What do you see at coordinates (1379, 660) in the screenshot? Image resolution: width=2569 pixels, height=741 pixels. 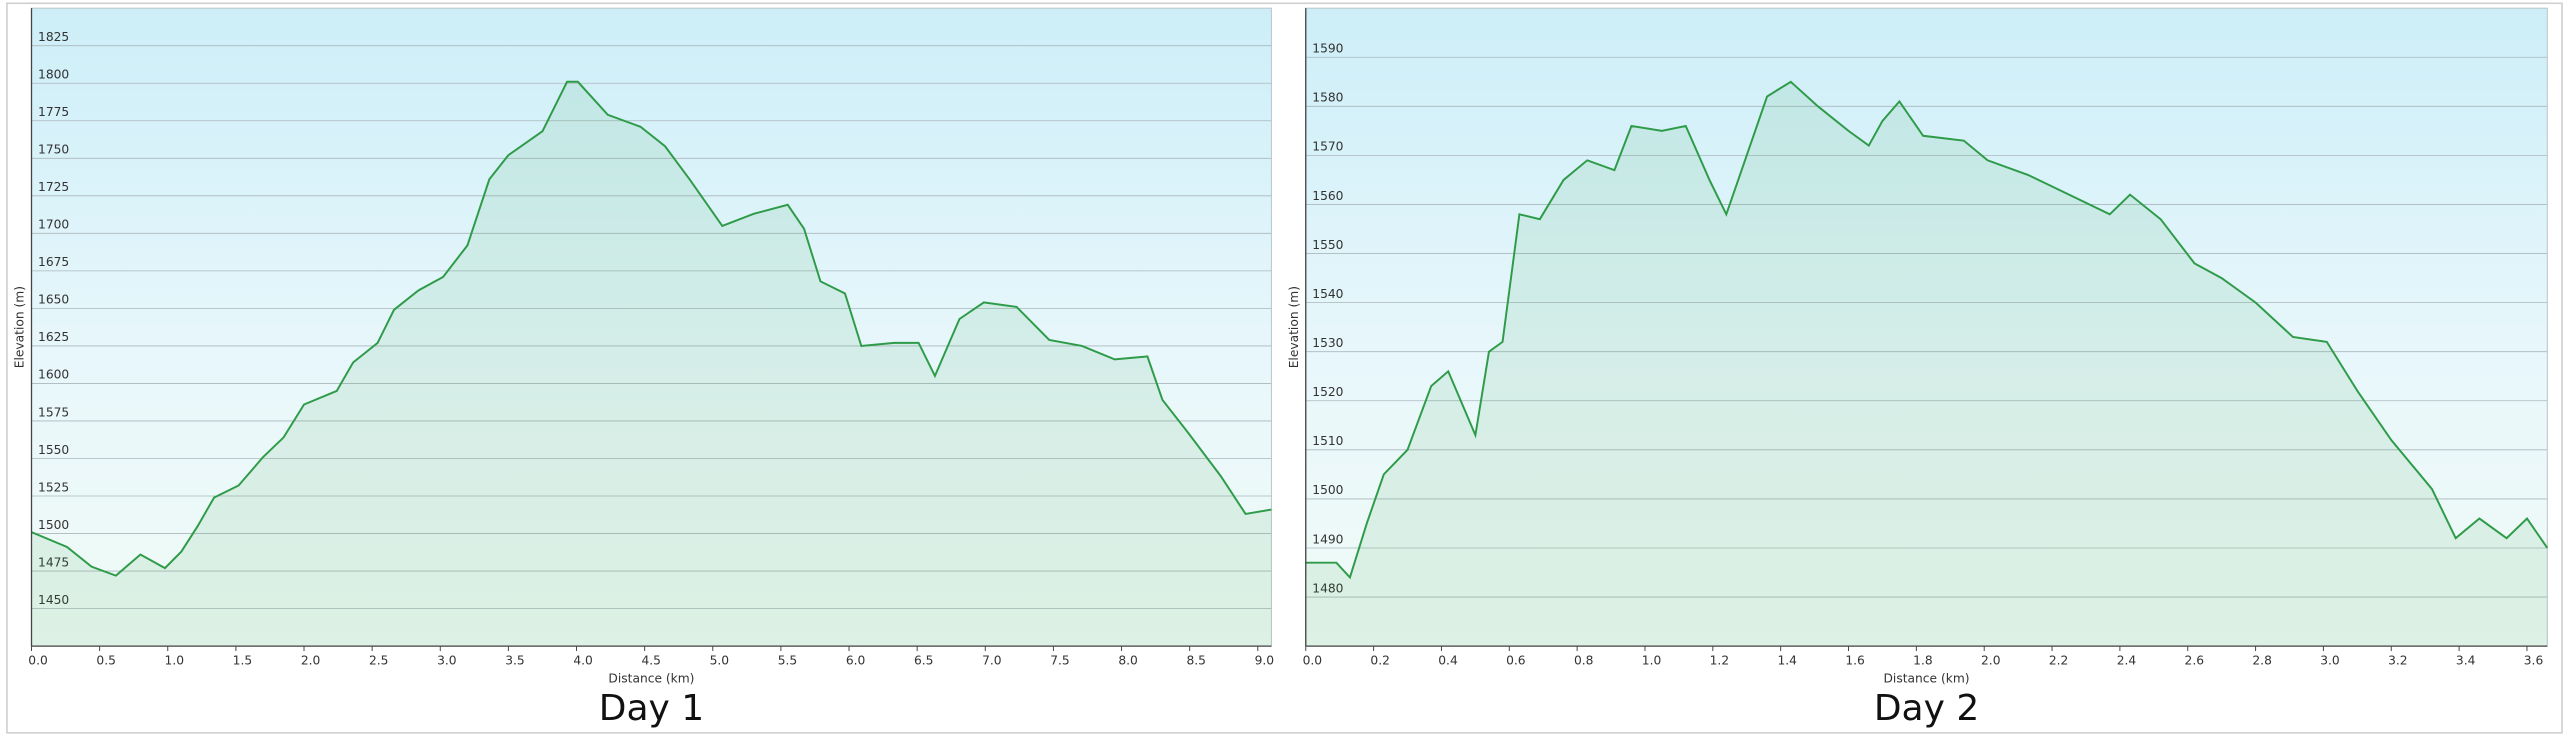 I see `x-tick-label: 0.2` at bounding box center [1379, 660].